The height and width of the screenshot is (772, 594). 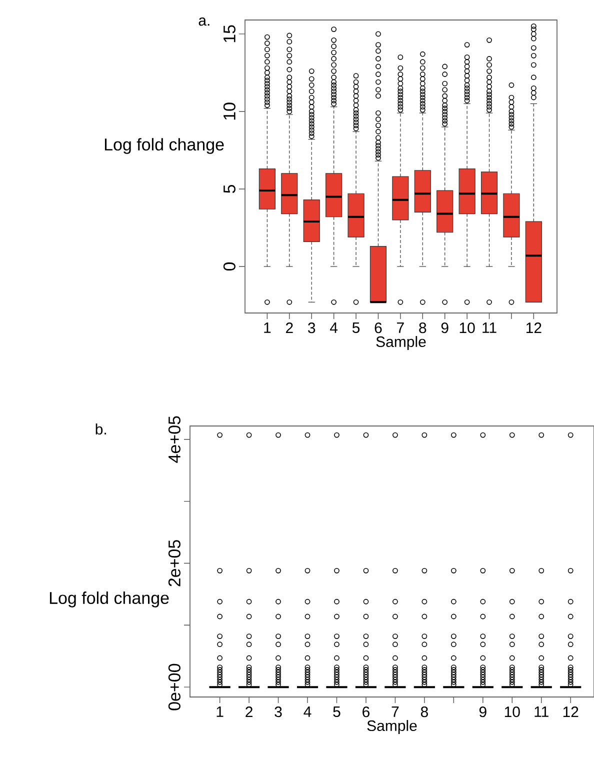 I want to click on y-tick-label: 15, so click(x=229, y=33).